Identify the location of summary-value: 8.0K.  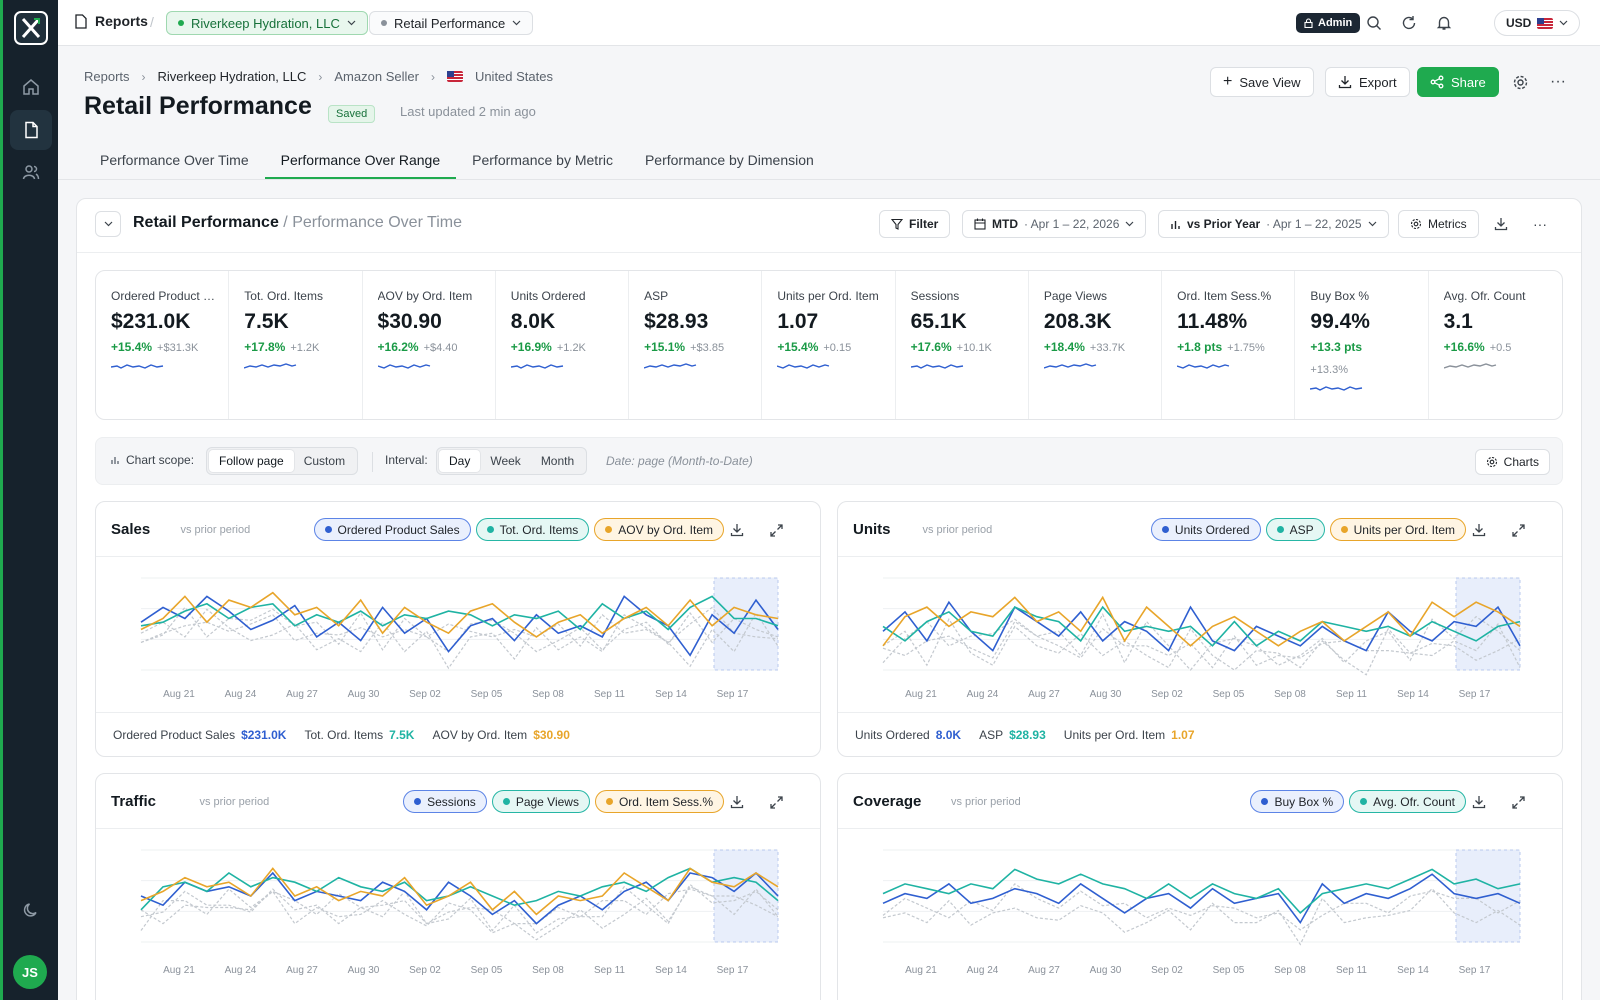
(948, 735).